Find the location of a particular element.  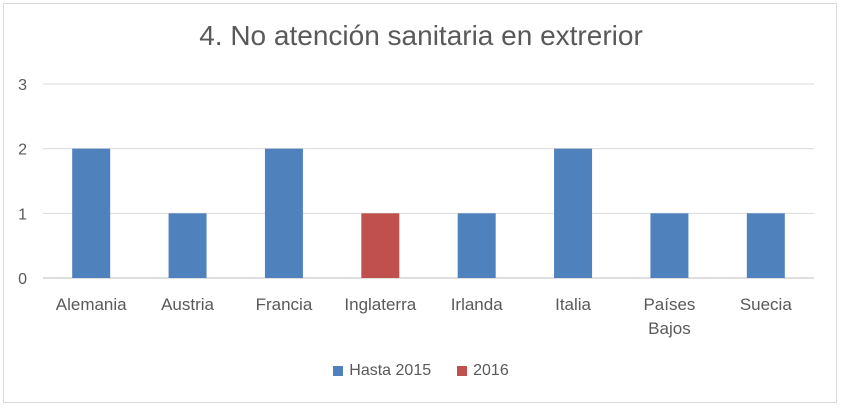

y-tick-label: 1 is located at coordinates (22, 214).